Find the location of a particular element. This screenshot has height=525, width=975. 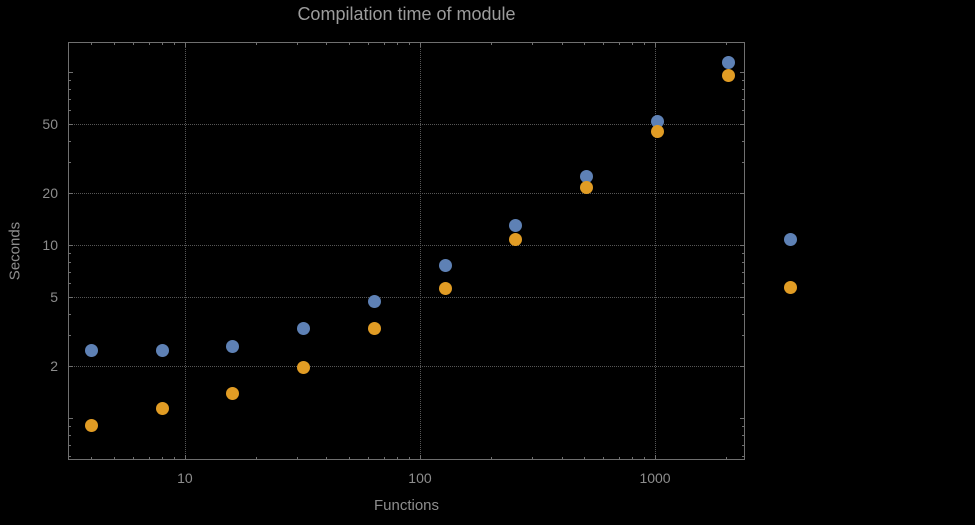

y-tick-label: 2 is located at coordinates (54, 365).